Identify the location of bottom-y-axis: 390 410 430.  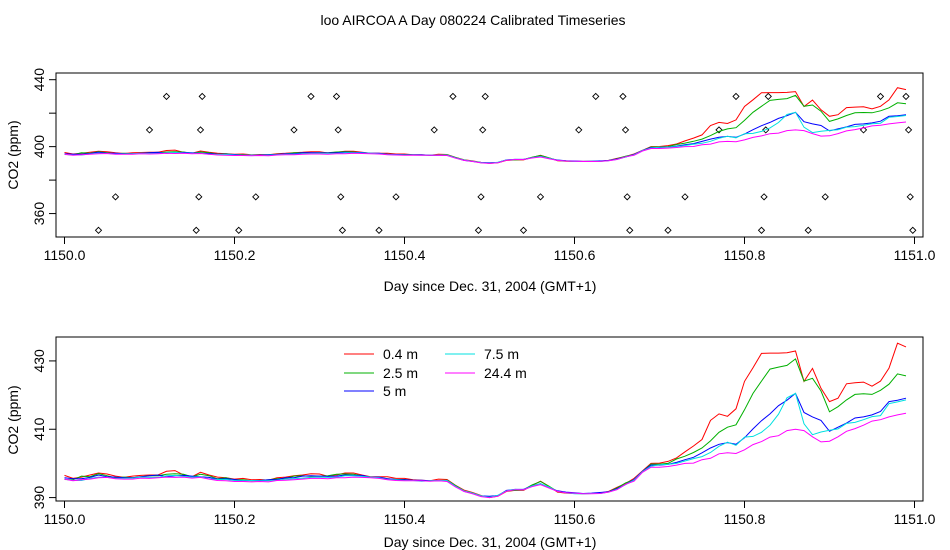
(43, 429).